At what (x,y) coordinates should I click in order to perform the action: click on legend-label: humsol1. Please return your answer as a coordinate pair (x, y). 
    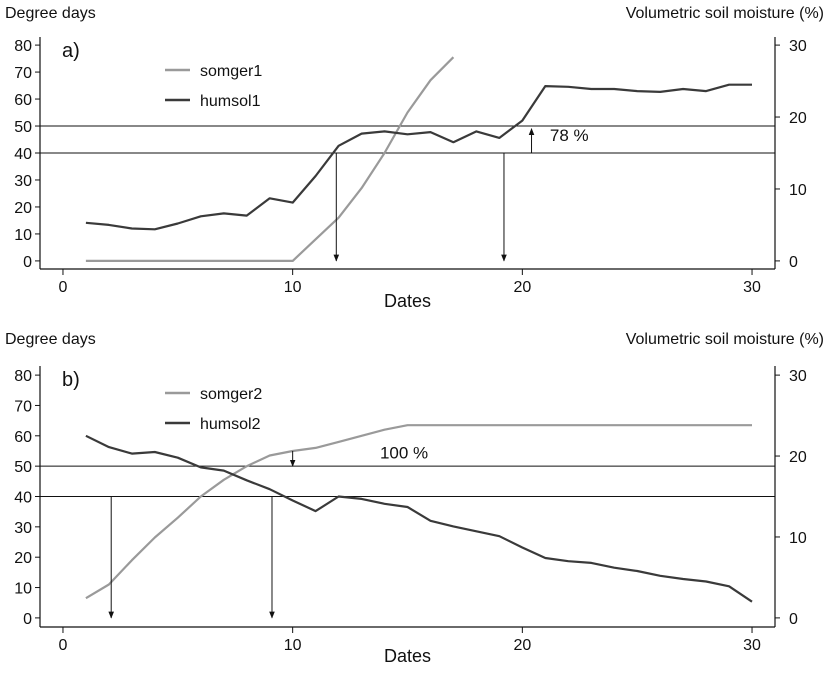
    Looking at the image, I should click on (230, 101).